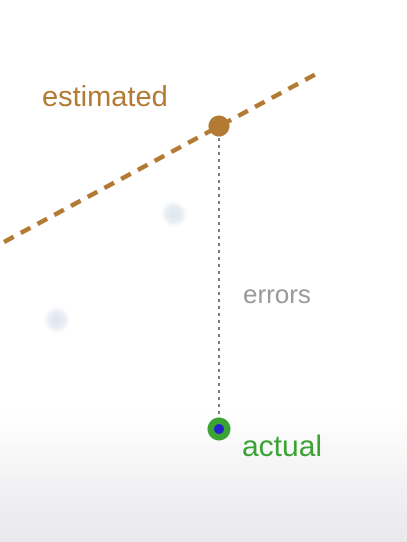 The height and width of the screenshot is (542, 407). What do you see at coordinates (282, 446) in the screenshot?
I see `actual-label: actual` at bounding box center [282, 446].